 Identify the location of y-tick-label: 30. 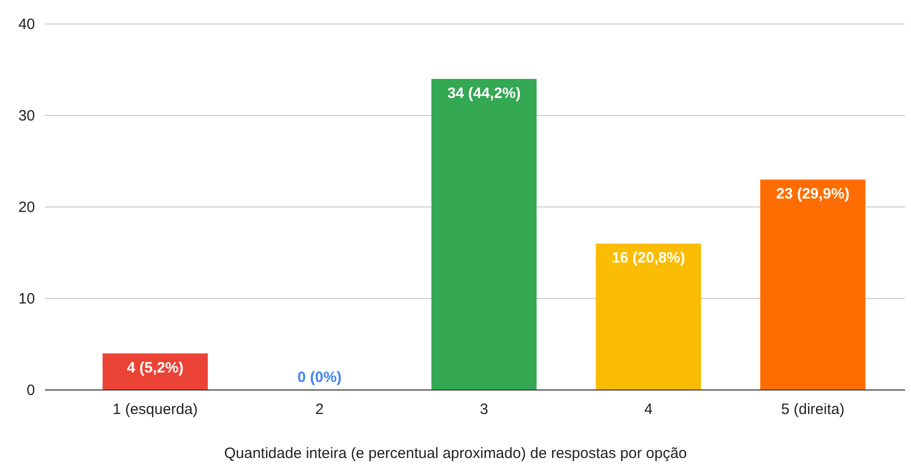
(26, 116).